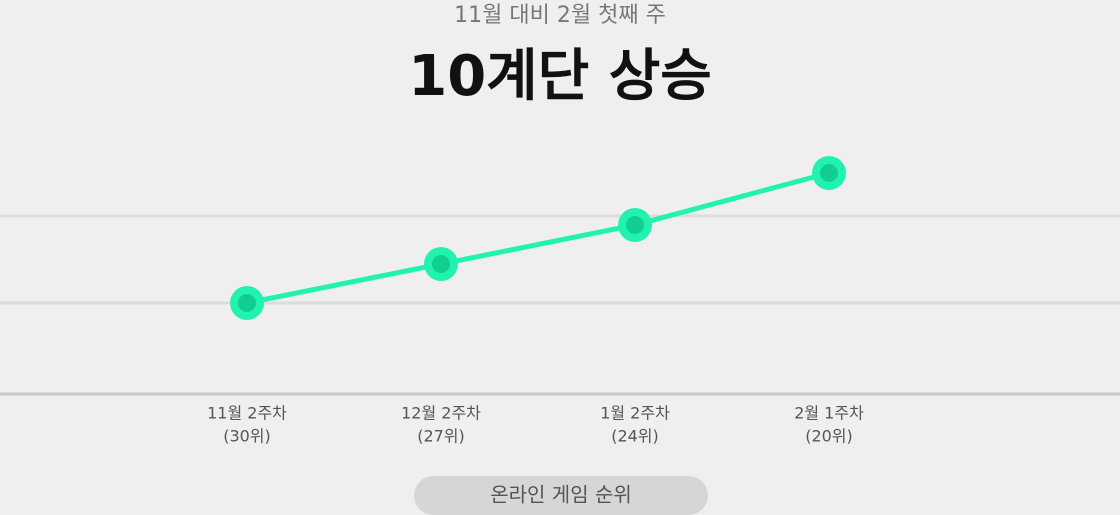  Describe the element at coordinates (247, 413) in the screenshot. I see `x-tick-label: 11월 2주차` at that location.